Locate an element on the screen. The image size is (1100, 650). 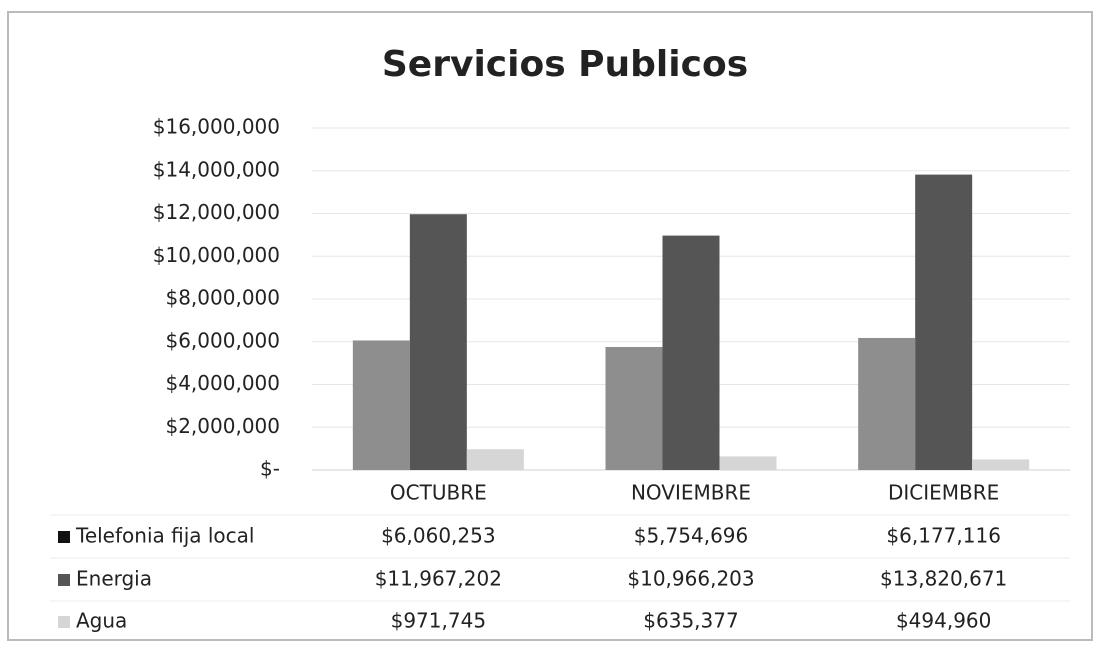
y-tick-label: $16,000,000 is located at coordinates (216, 127).